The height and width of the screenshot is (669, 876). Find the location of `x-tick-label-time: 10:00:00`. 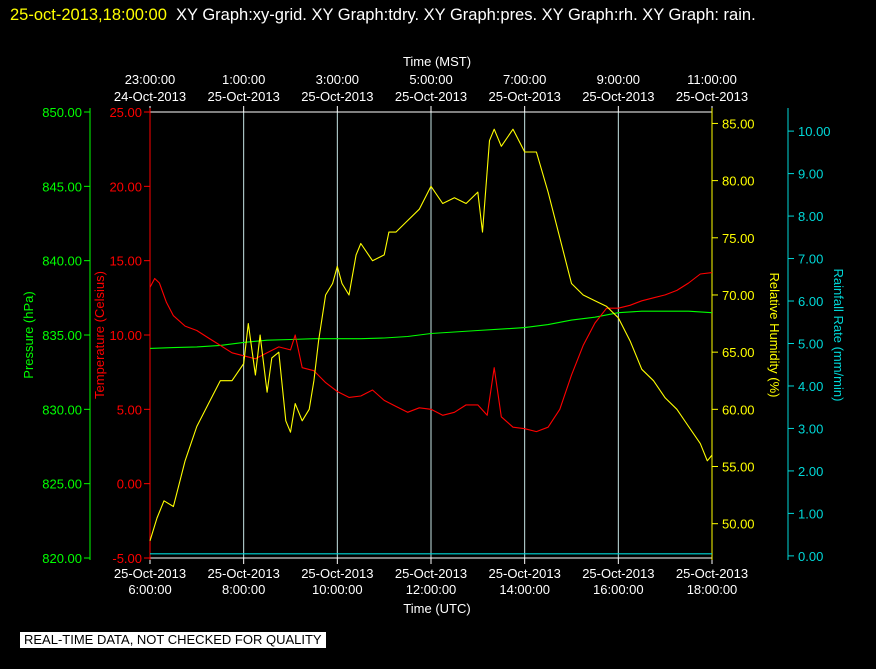

x-tick-label-time: 10:00:00 is located at coordinates (337, 589).